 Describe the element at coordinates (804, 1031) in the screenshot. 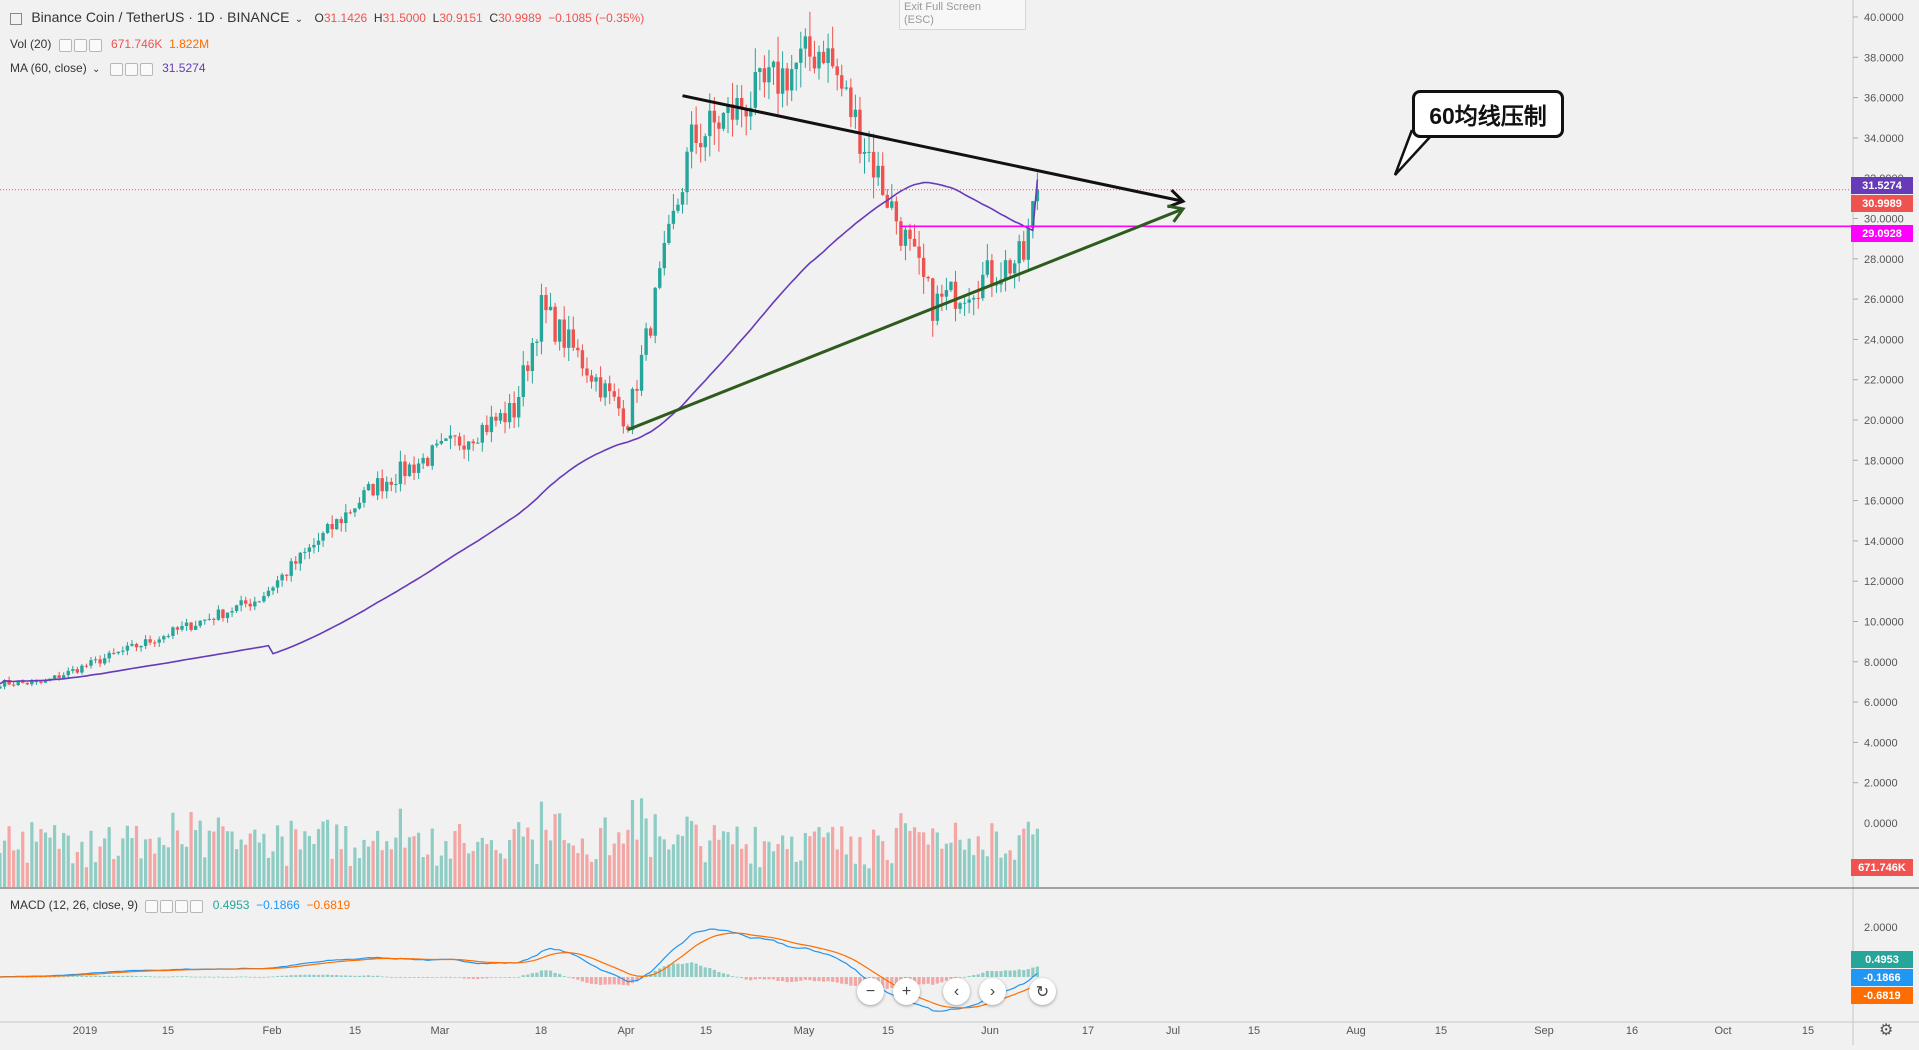

I see `time-tick-label: May` at that location.